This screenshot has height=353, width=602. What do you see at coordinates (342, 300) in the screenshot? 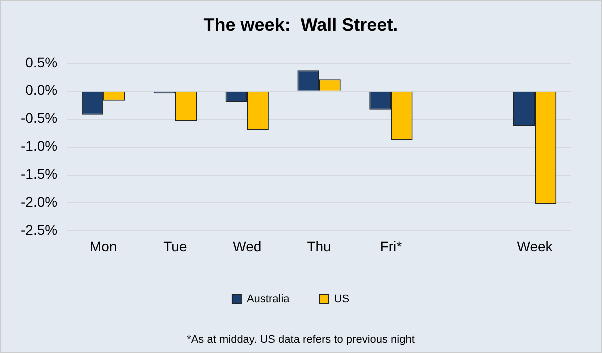
I see `legend-label: US` at bounding box center [342, 300].